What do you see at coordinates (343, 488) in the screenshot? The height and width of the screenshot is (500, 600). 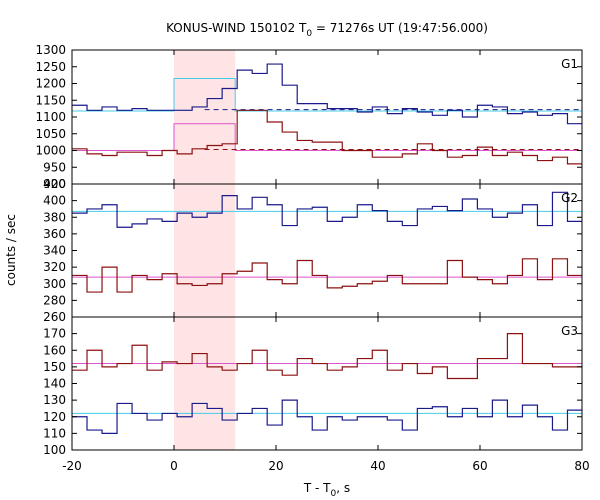 I see `x-axis-label-rest: , s` at bounding box center [343, 488].